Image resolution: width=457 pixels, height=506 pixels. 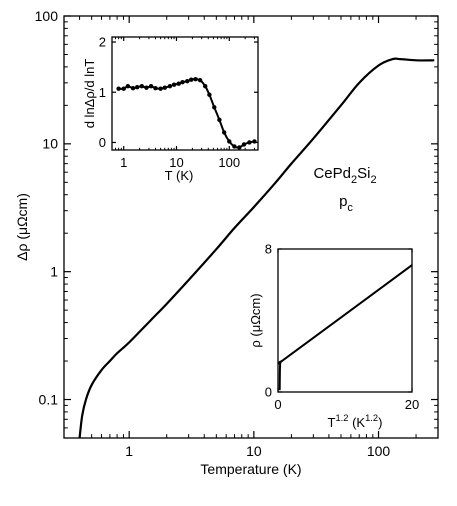 I want to click on inset-top-x-tick-label: 100, so click(x=229, y=162).